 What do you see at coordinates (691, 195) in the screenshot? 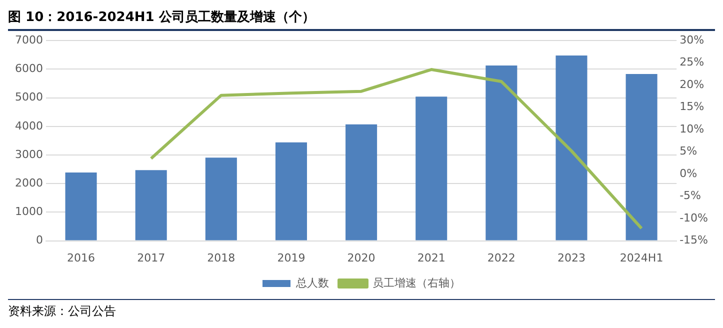
I see `y2-tick-label: -5%` at bounding box center [691, 195].